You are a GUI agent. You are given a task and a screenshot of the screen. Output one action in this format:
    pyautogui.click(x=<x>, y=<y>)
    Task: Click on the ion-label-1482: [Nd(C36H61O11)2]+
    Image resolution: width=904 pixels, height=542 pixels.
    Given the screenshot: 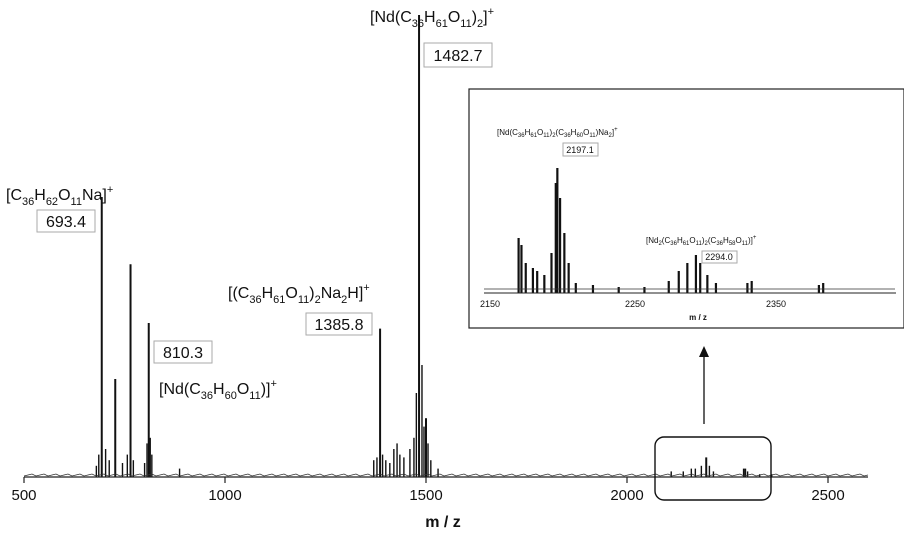 What is the action you would take?
    pyautogui.click(x=432, y=18)
    